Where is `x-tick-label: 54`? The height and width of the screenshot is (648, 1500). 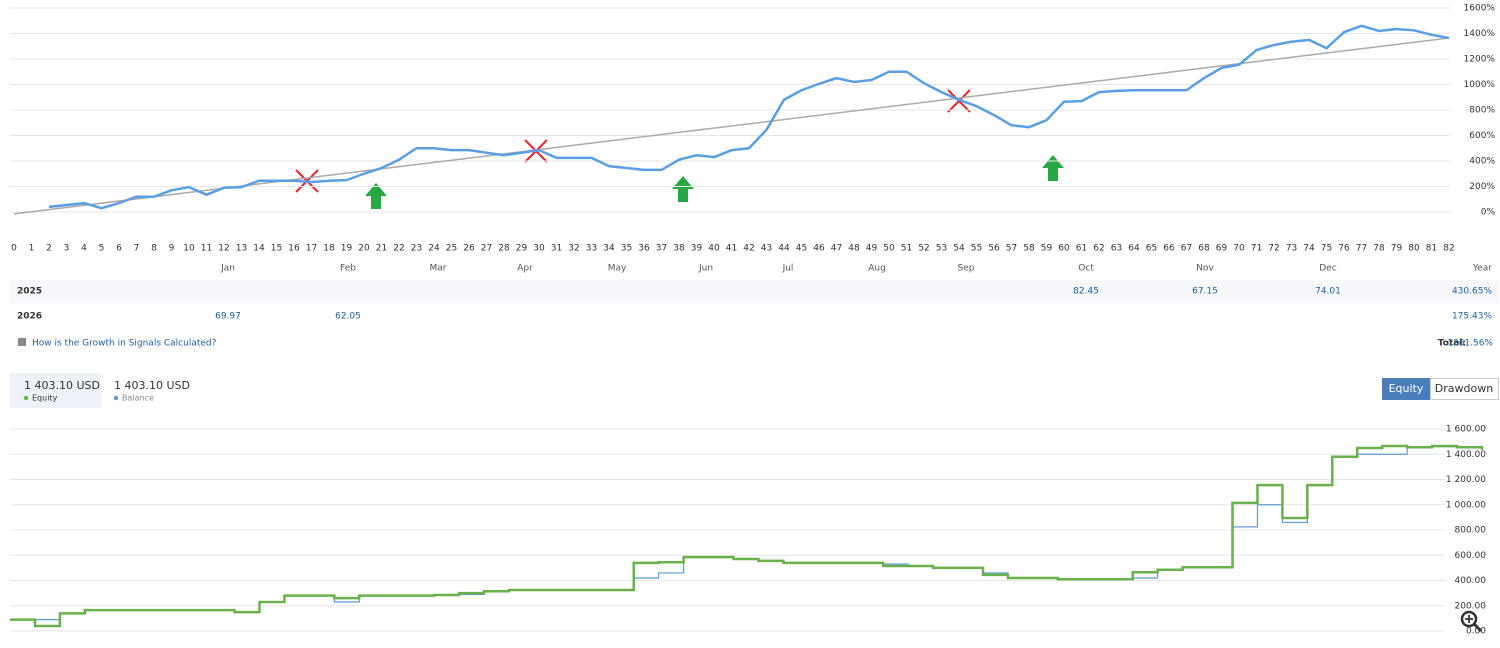 x-tick-label: 54 is located at coordinates (959, 249).